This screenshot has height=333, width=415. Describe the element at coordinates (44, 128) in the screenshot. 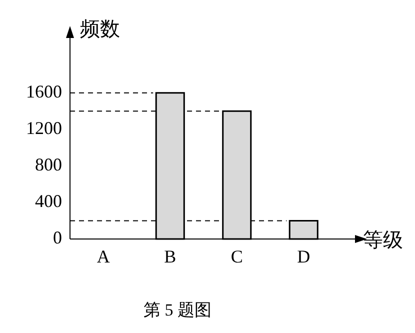

I see `y-tick-label: 1200` at that location.